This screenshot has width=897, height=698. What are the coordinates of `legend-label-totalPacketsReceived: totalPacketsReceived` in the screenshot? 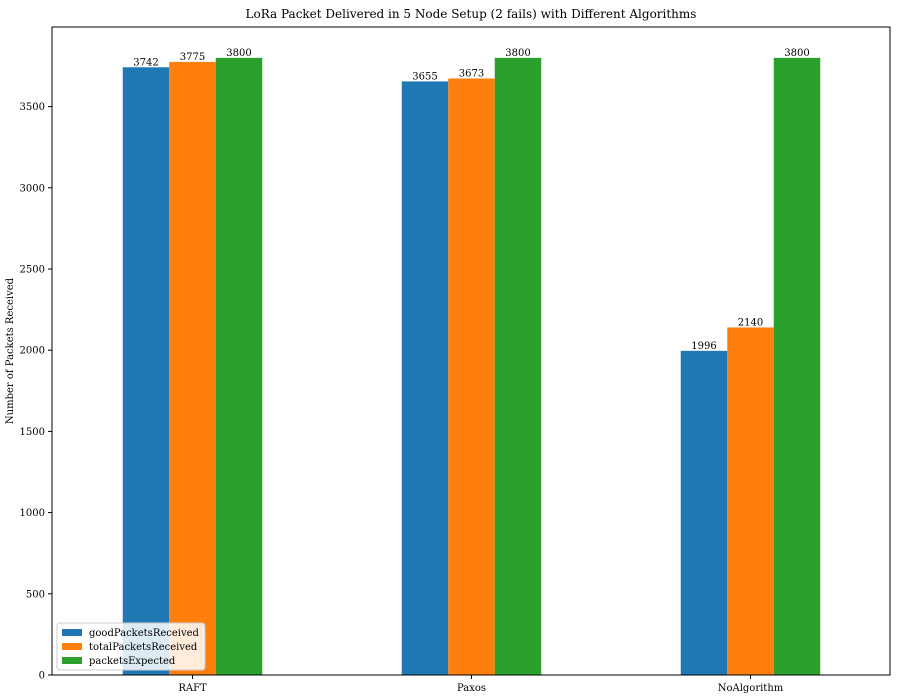 It's located at (143, 647).